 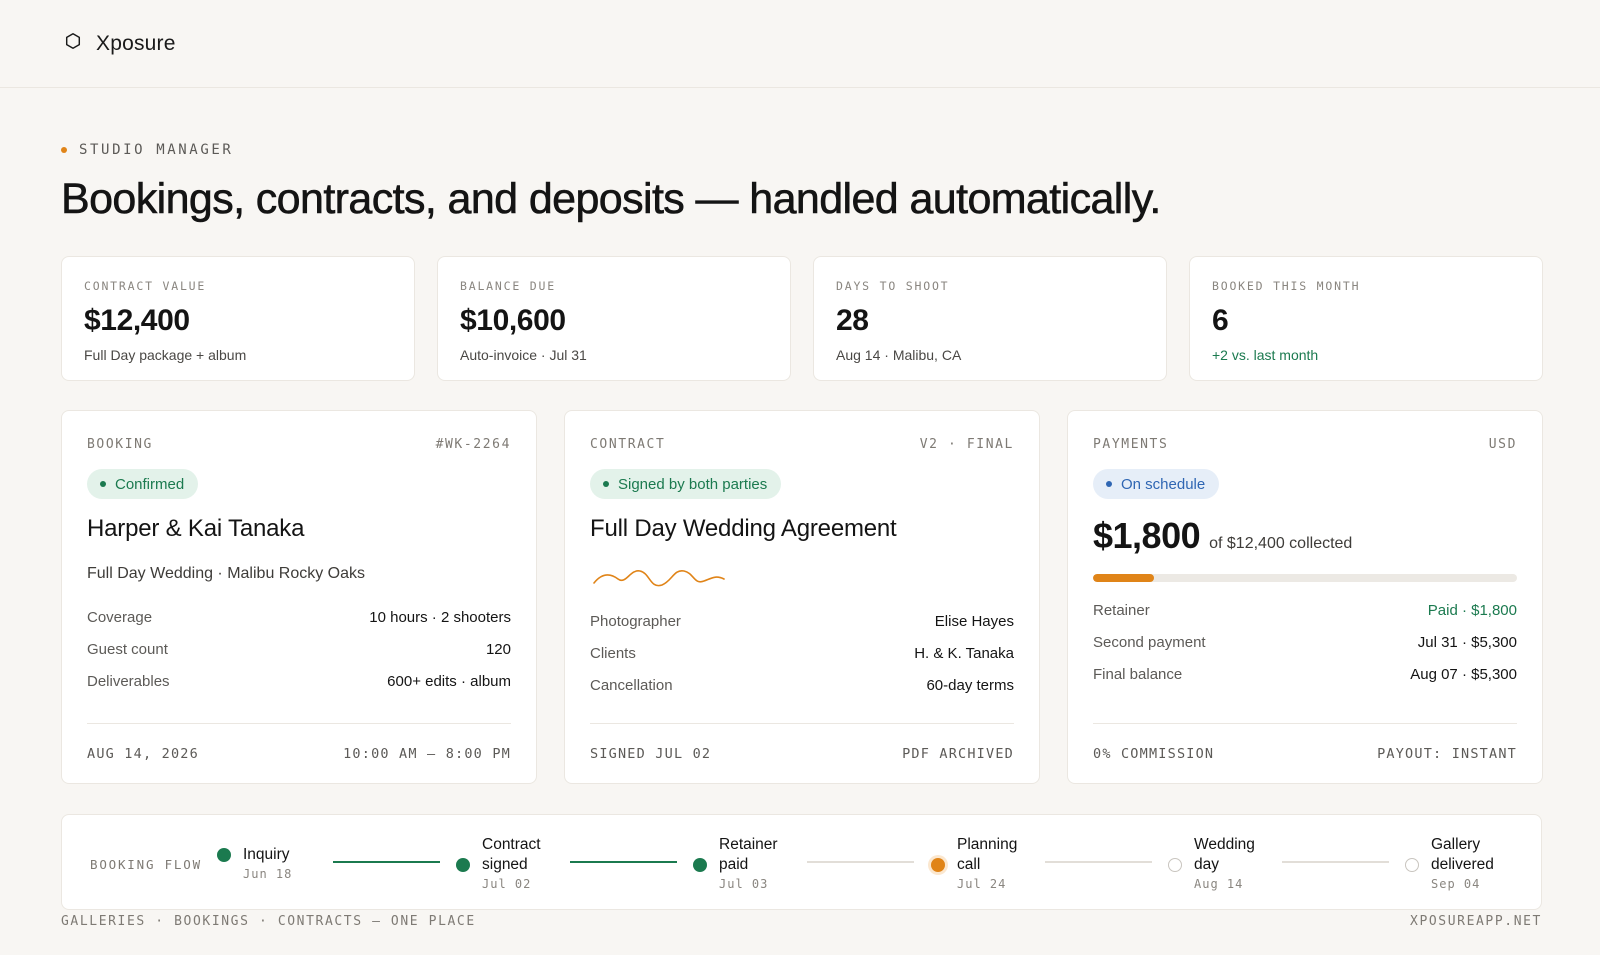 What do you see at coordinates (651, 753) in the screenshot?
I see `signed-date: SIGNED JUL 02` at bounding box center [651, 753].